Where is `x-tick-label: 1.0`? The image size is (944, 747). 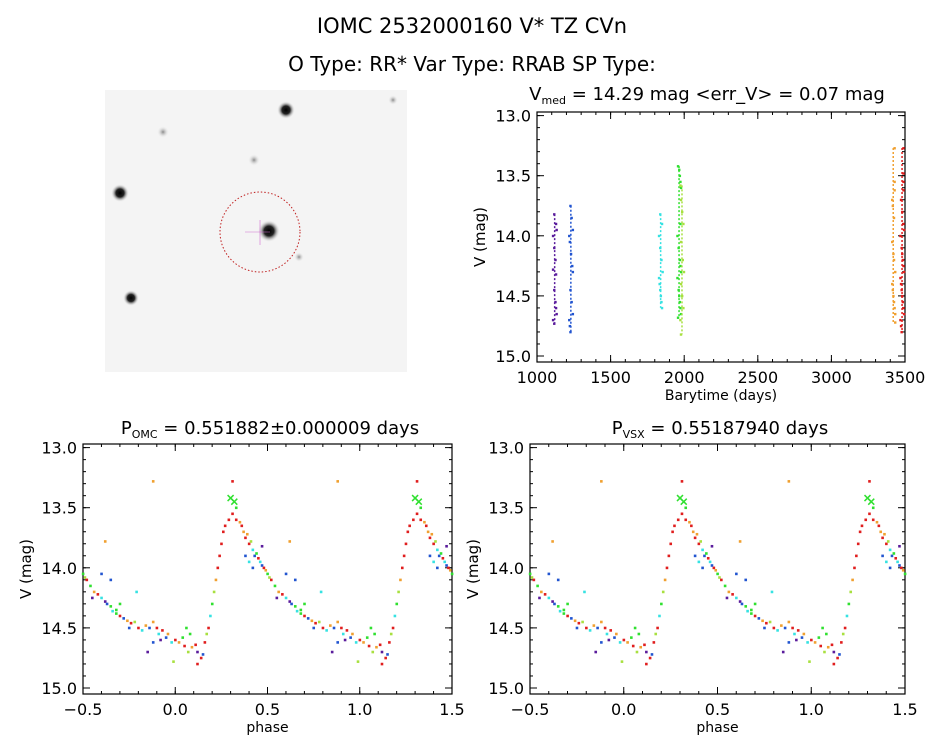
x-tick-label: 1.0 is located at coordinates (359, 709).